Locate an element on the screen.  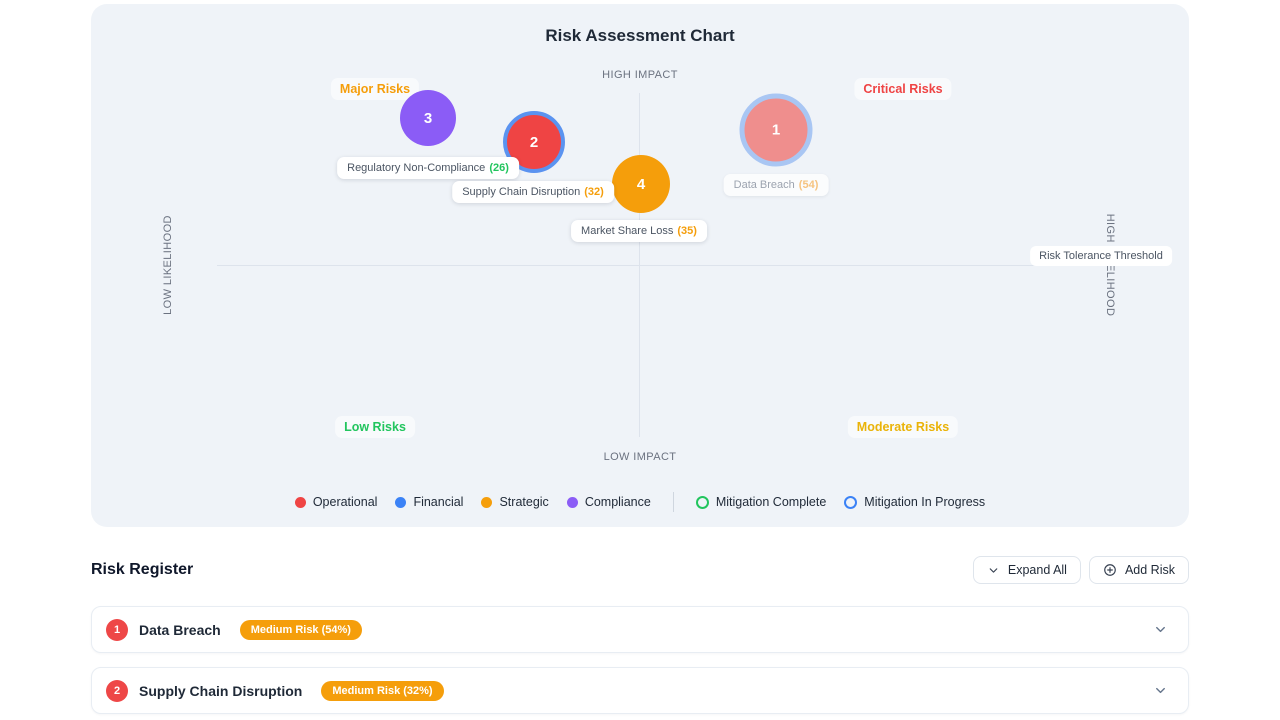
risk-bubble: 1 is located at coordinates (776, 130).